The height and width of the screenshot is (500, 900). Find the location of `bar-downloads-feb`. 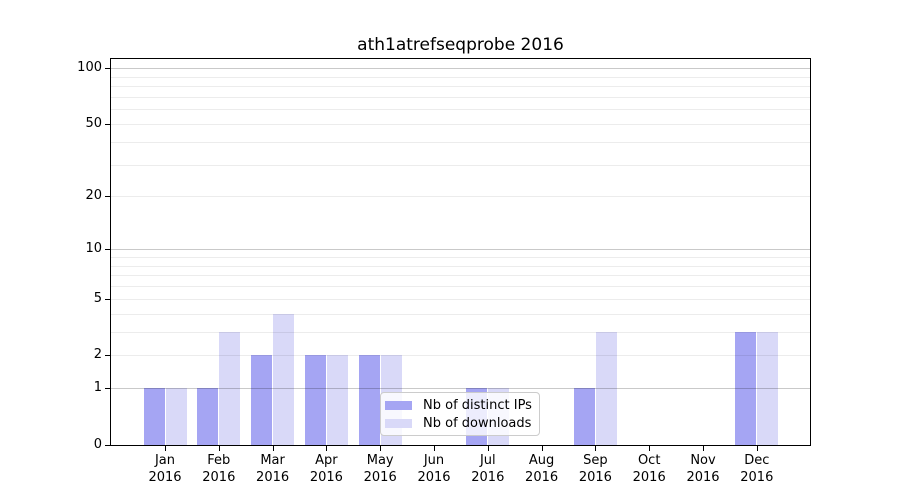

bar-downloads-feb is located at coordinates (230, 388).